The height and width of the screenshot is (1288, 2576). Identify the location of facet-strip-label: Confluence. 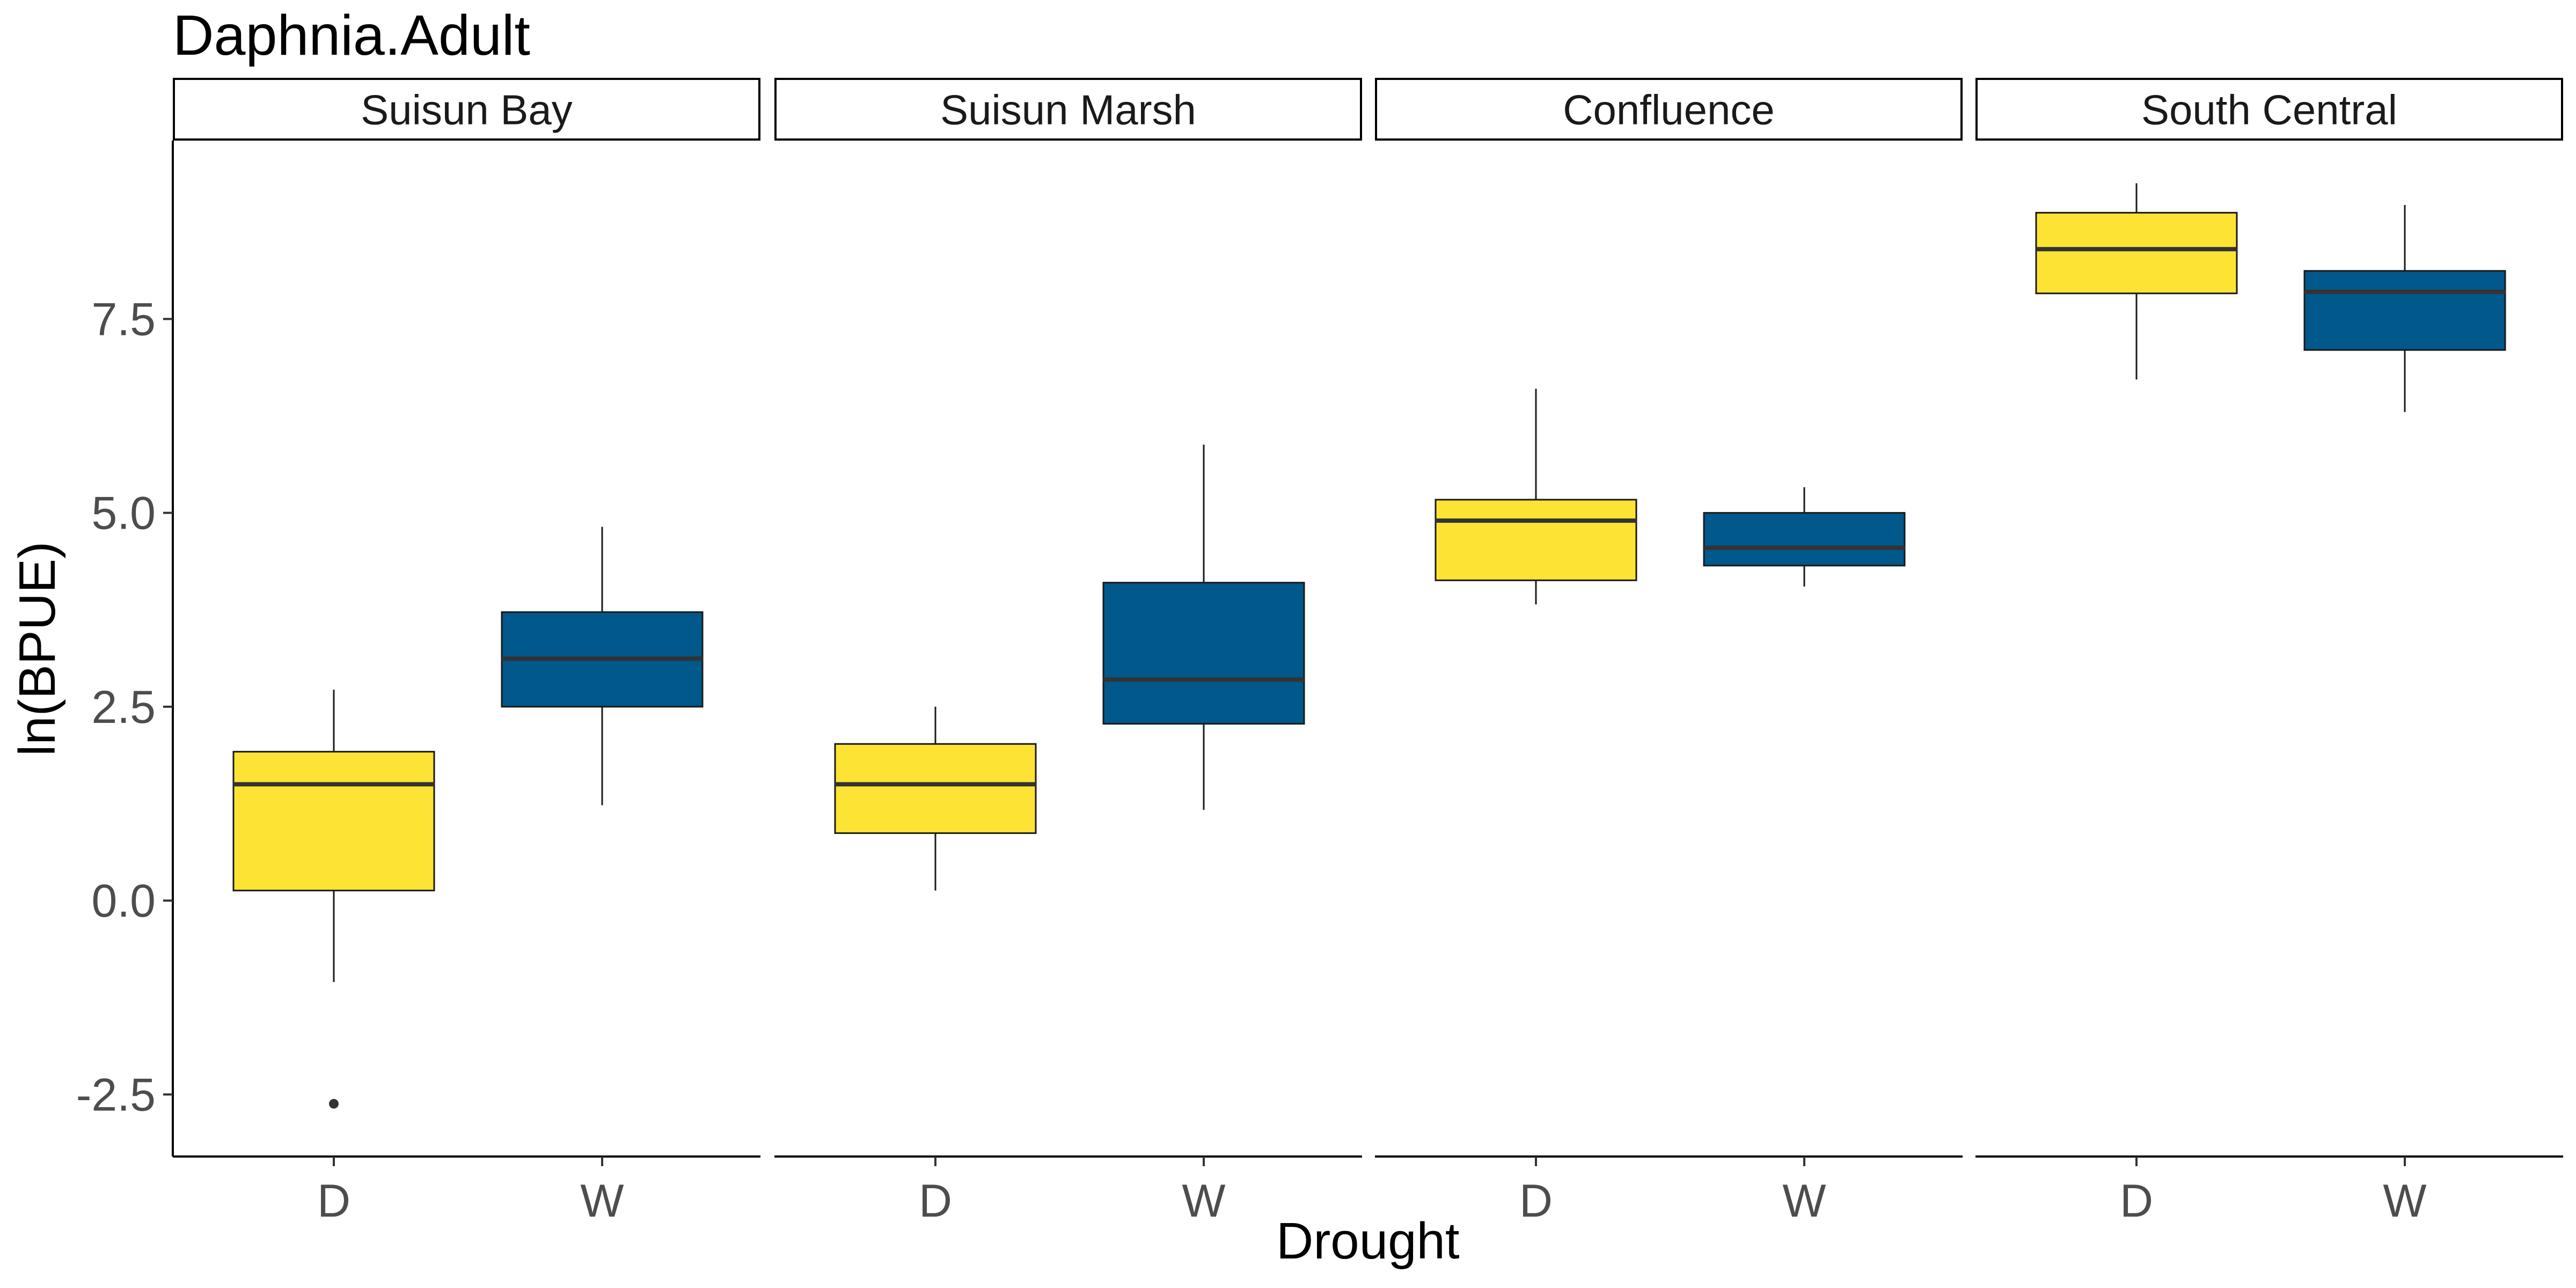
(1669, 110).